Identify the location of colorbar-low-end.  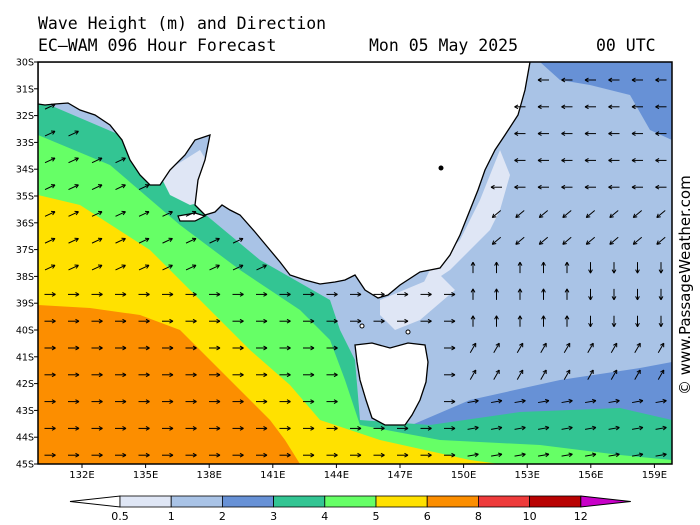
(95, 501).